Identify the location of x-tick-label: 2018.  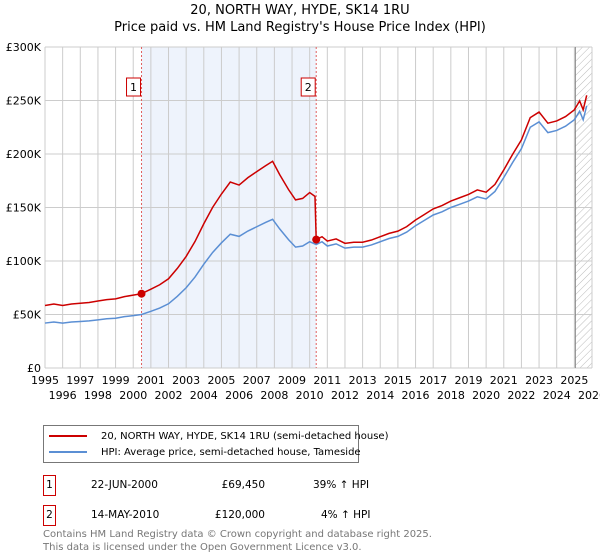
(451, 395).